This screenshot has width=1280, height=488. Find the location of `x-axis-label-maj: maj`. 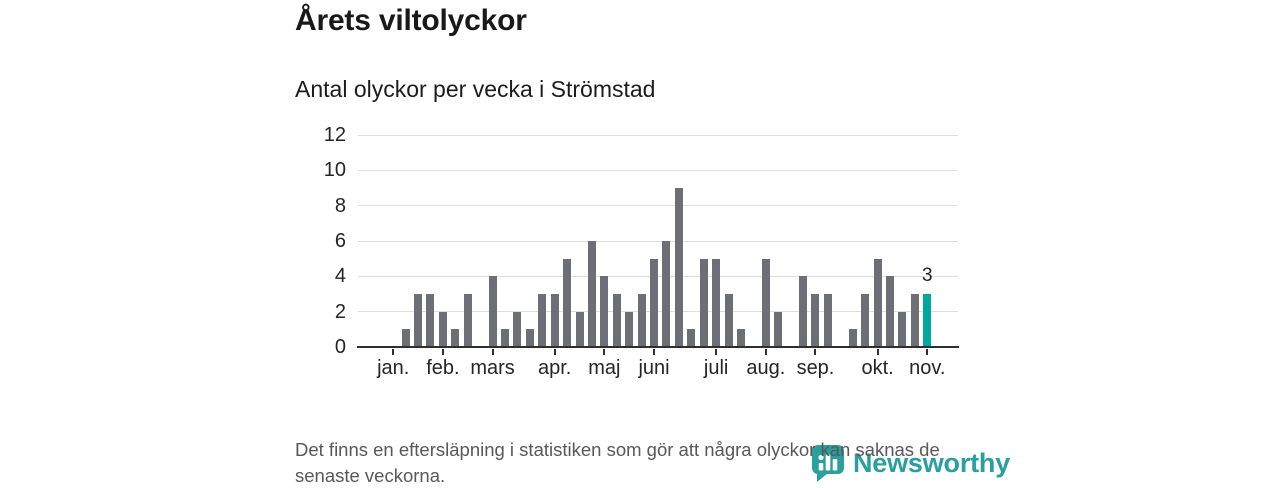

x-axis-label-maj: maj is located at coordinates (604, 368).